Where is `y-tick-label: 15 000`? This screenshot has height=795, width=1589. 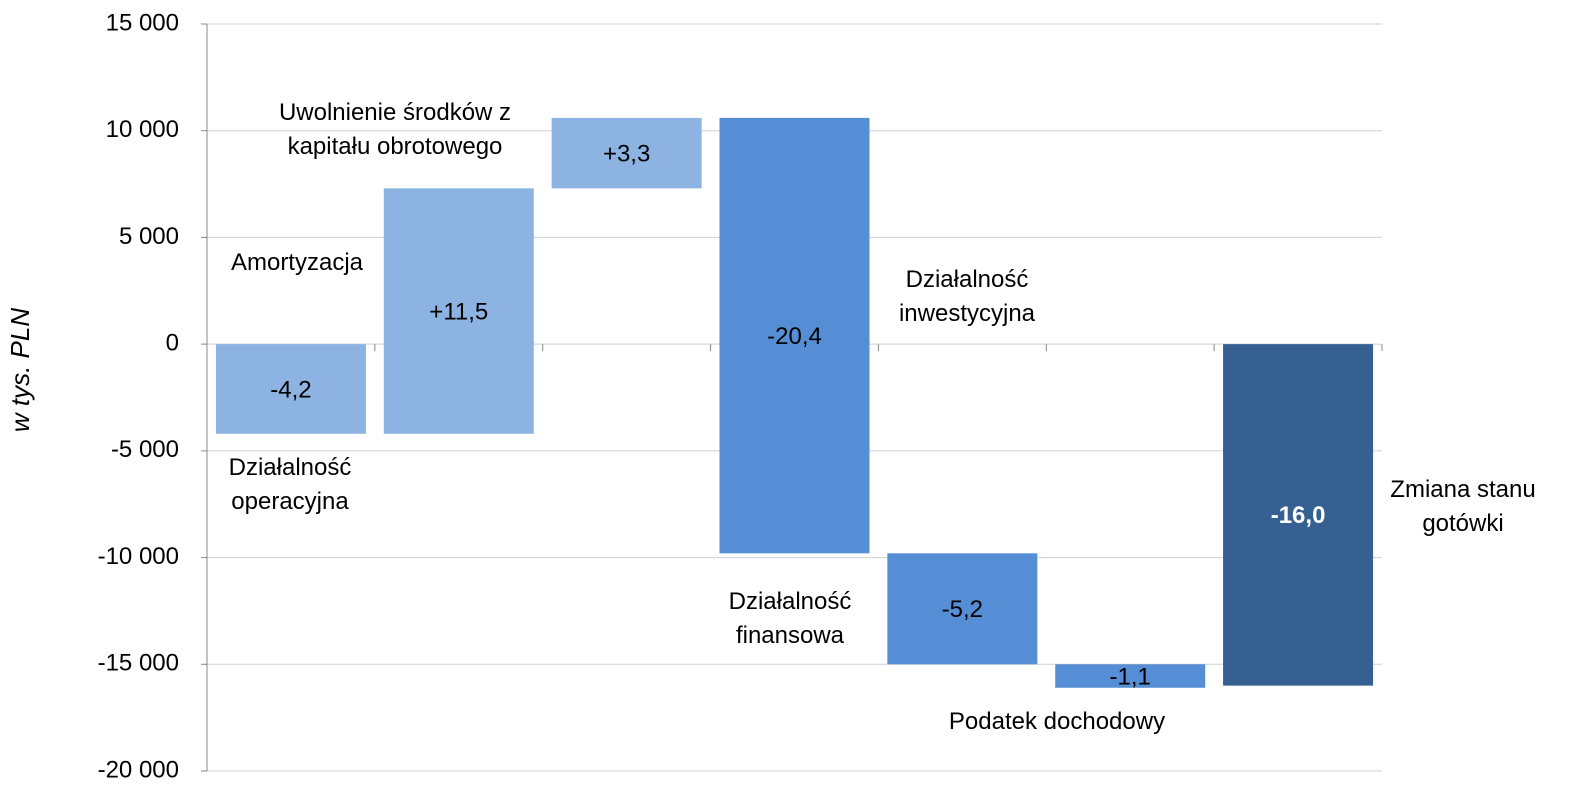
y-tick-label: 15 000 is located at coordinates (142, 22).